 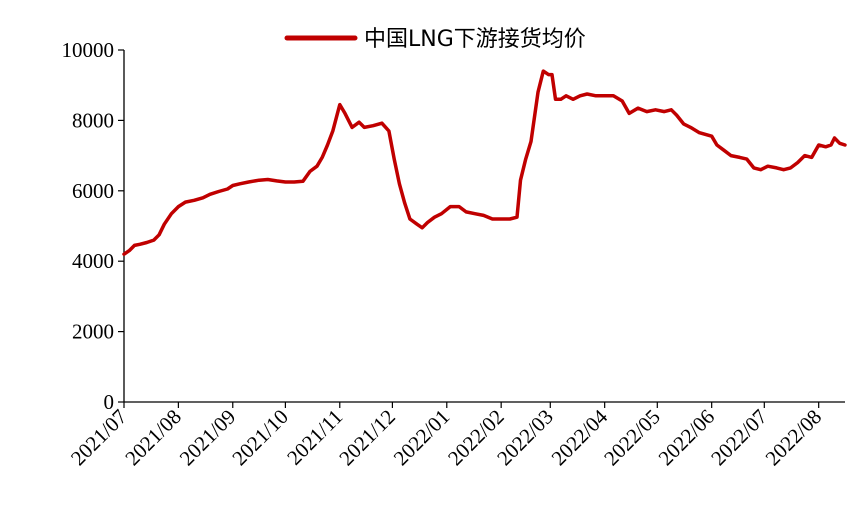 What do you see at coordinates (93, 226) in the screenshot?
I see `y-ticks: 0 2000 4000 6000 8000 10000` at bounding box center [93, 226].